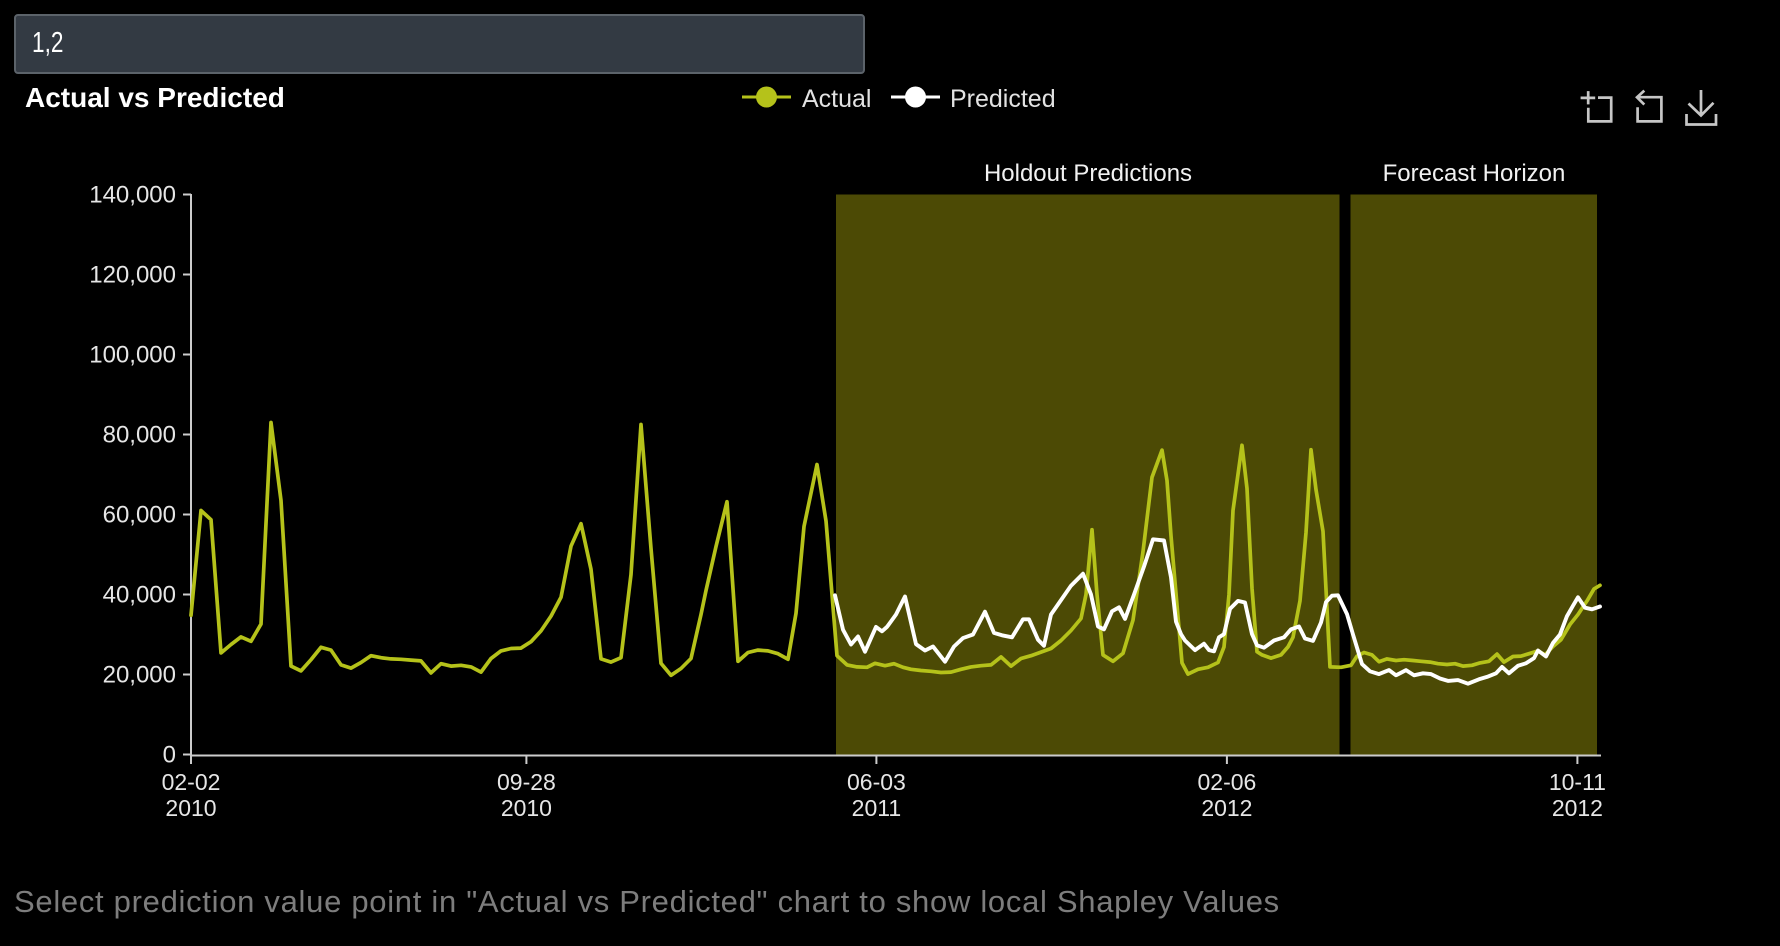 This screenshot has width=1780, height=946. I want to click on svg-text: 20,000, so click(139, 675).